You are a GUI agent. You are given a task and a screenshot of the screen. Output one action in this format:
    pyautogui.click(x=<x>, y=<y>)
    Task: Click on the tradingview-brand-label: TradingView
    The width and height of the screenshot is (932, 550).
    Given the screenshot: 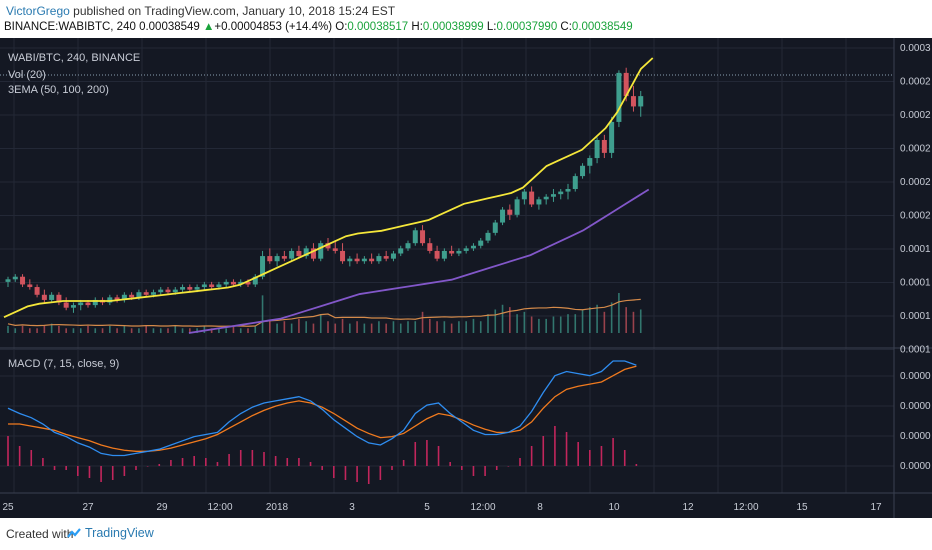 What is the action you would take?
    pyautogui.click(x=119, y=533)
    